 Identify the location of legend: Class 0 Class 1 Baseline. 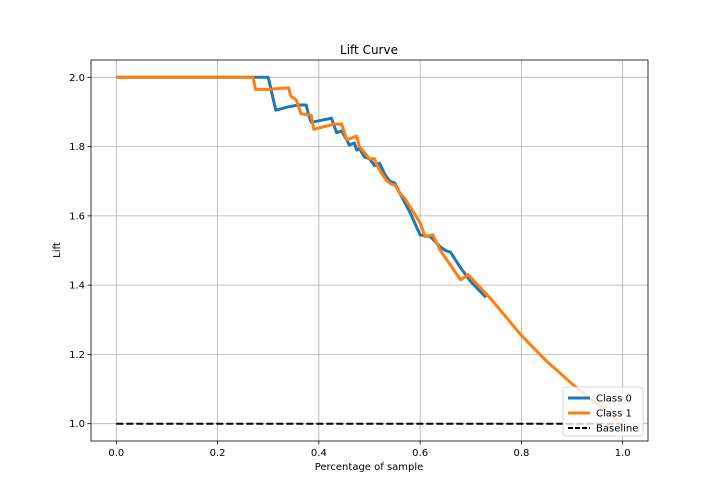
(603, 411).